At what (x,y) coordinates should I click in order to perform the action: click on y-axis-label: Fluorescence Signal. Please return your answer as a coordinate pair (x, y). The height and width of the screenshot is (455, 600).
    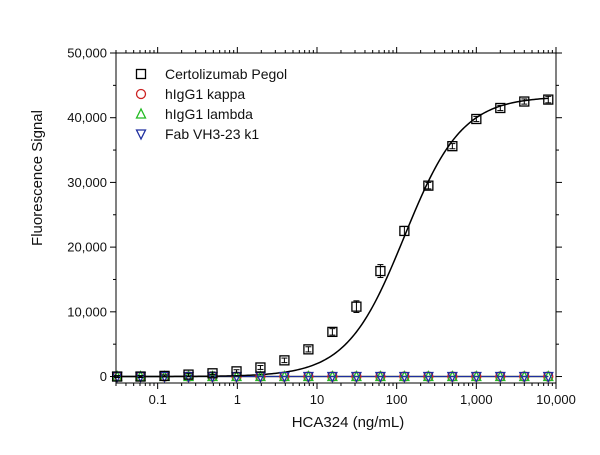
    Looking at the image, I should click on (37, 178).